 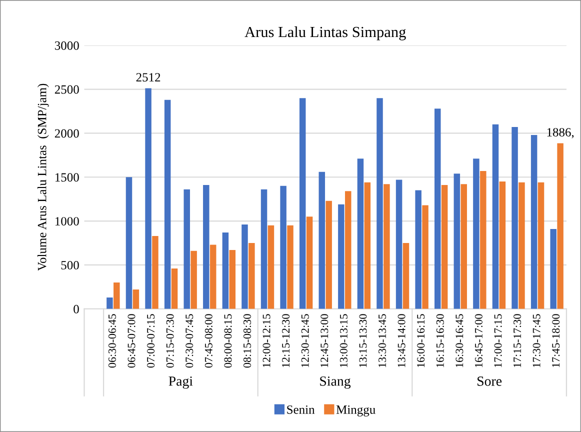 I want to click on y-axis-title: Volume Arus Lalu Lintas (SMP/jam), so click(x=43, y=177).